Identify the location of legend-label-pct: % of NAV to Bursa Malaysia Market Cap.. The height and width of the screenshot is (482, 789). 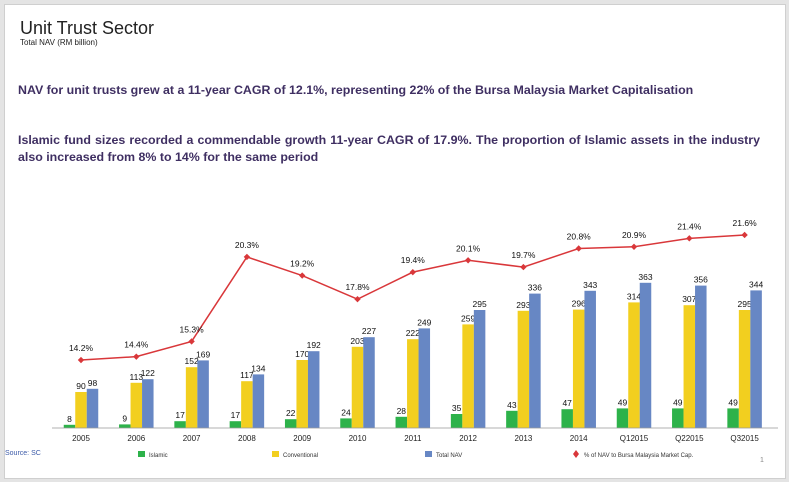
(639, 456).